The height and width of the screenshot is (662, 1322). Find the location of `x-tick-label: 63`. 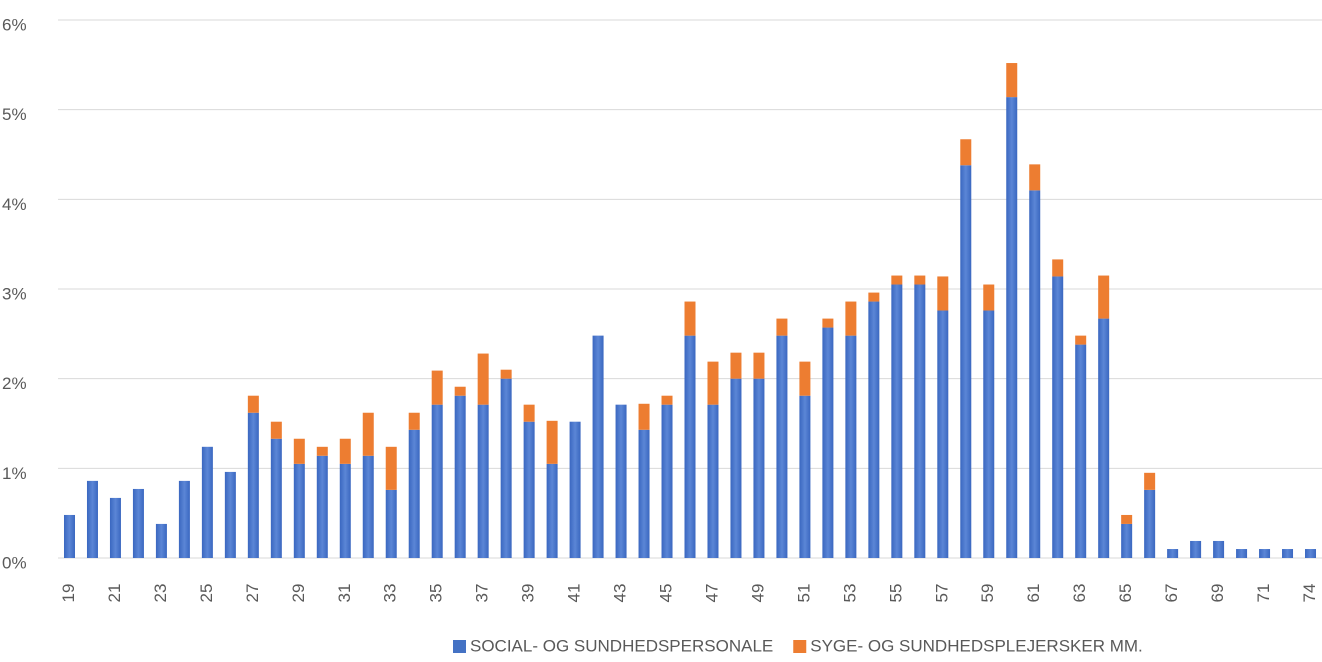

x-tick-label: 63 is located at coordinates (1079, 593).